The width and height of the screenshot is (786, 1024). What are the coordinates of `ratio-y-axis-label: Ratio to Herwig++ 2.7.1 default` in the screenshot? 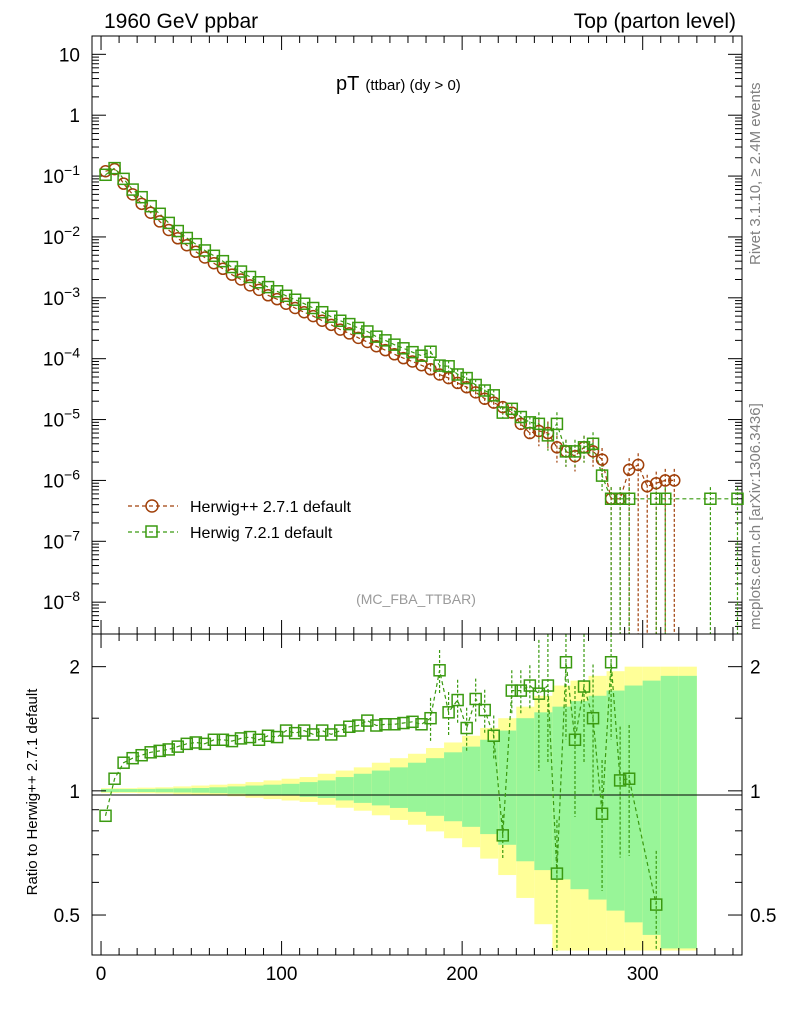 It's located at (32, 792).